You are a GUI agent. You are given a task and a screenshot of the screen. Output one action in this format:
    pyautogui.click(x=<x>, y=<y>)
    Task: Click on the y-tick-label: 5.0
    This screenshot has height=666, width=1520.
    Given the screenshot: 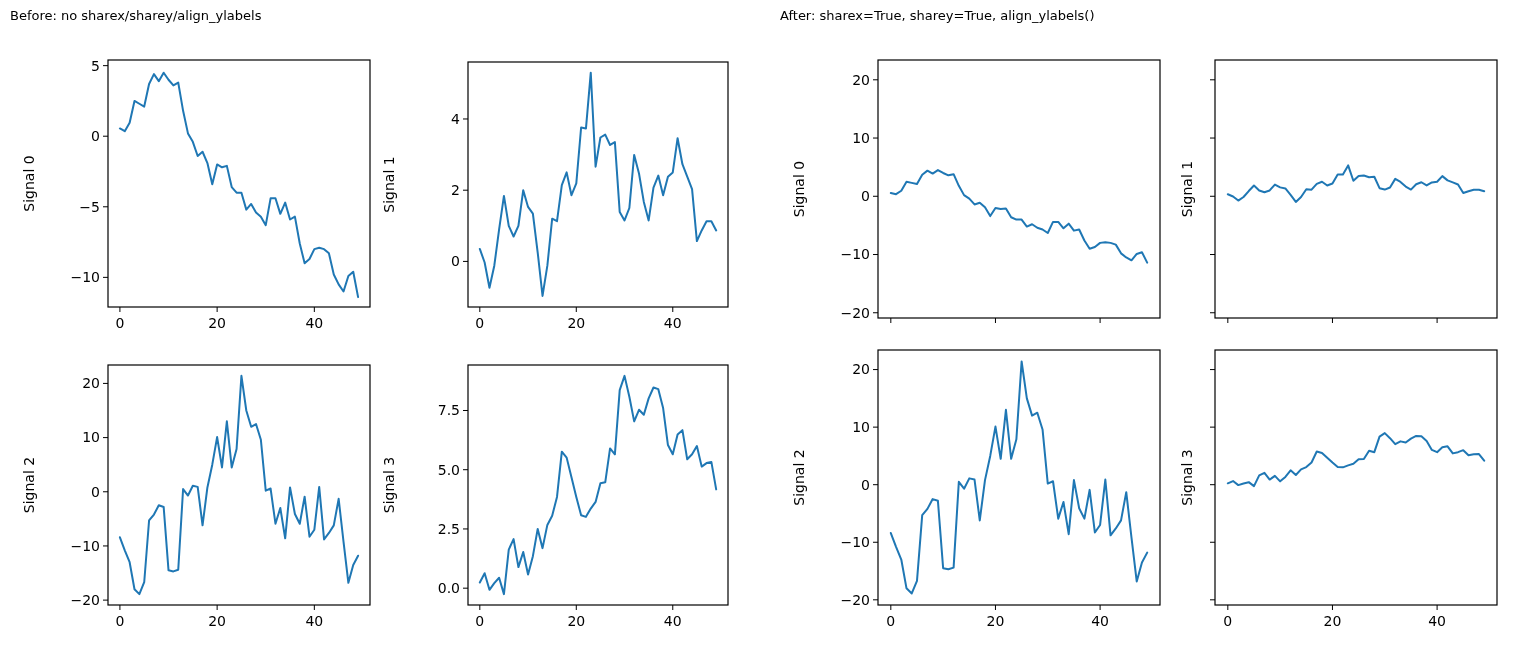 What is the action you would take?
    pyautogui.click(x=448, y=469)
    